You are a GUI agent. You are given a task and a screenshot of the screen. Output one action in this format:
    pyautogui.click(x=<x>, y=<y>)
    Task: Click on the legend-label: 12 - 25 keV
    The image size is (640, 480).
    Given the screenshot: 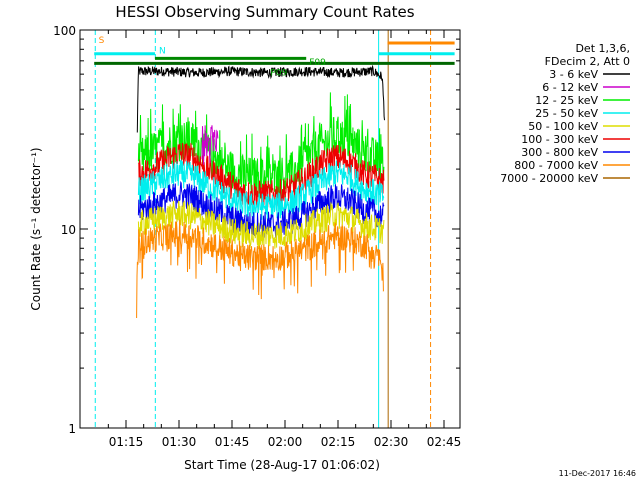 What is the action you would take?
    pyautogui.click(x=566, y=100)
    